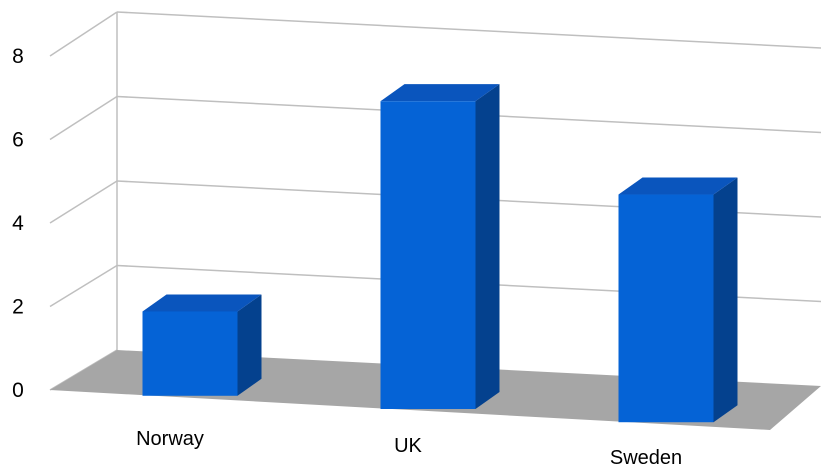 This screenshot has width=821, height=470. What do you see at coordinates (18, 307) in the screenshot?
I see `y-tick-label: 2` at bounding box center [18, 307].